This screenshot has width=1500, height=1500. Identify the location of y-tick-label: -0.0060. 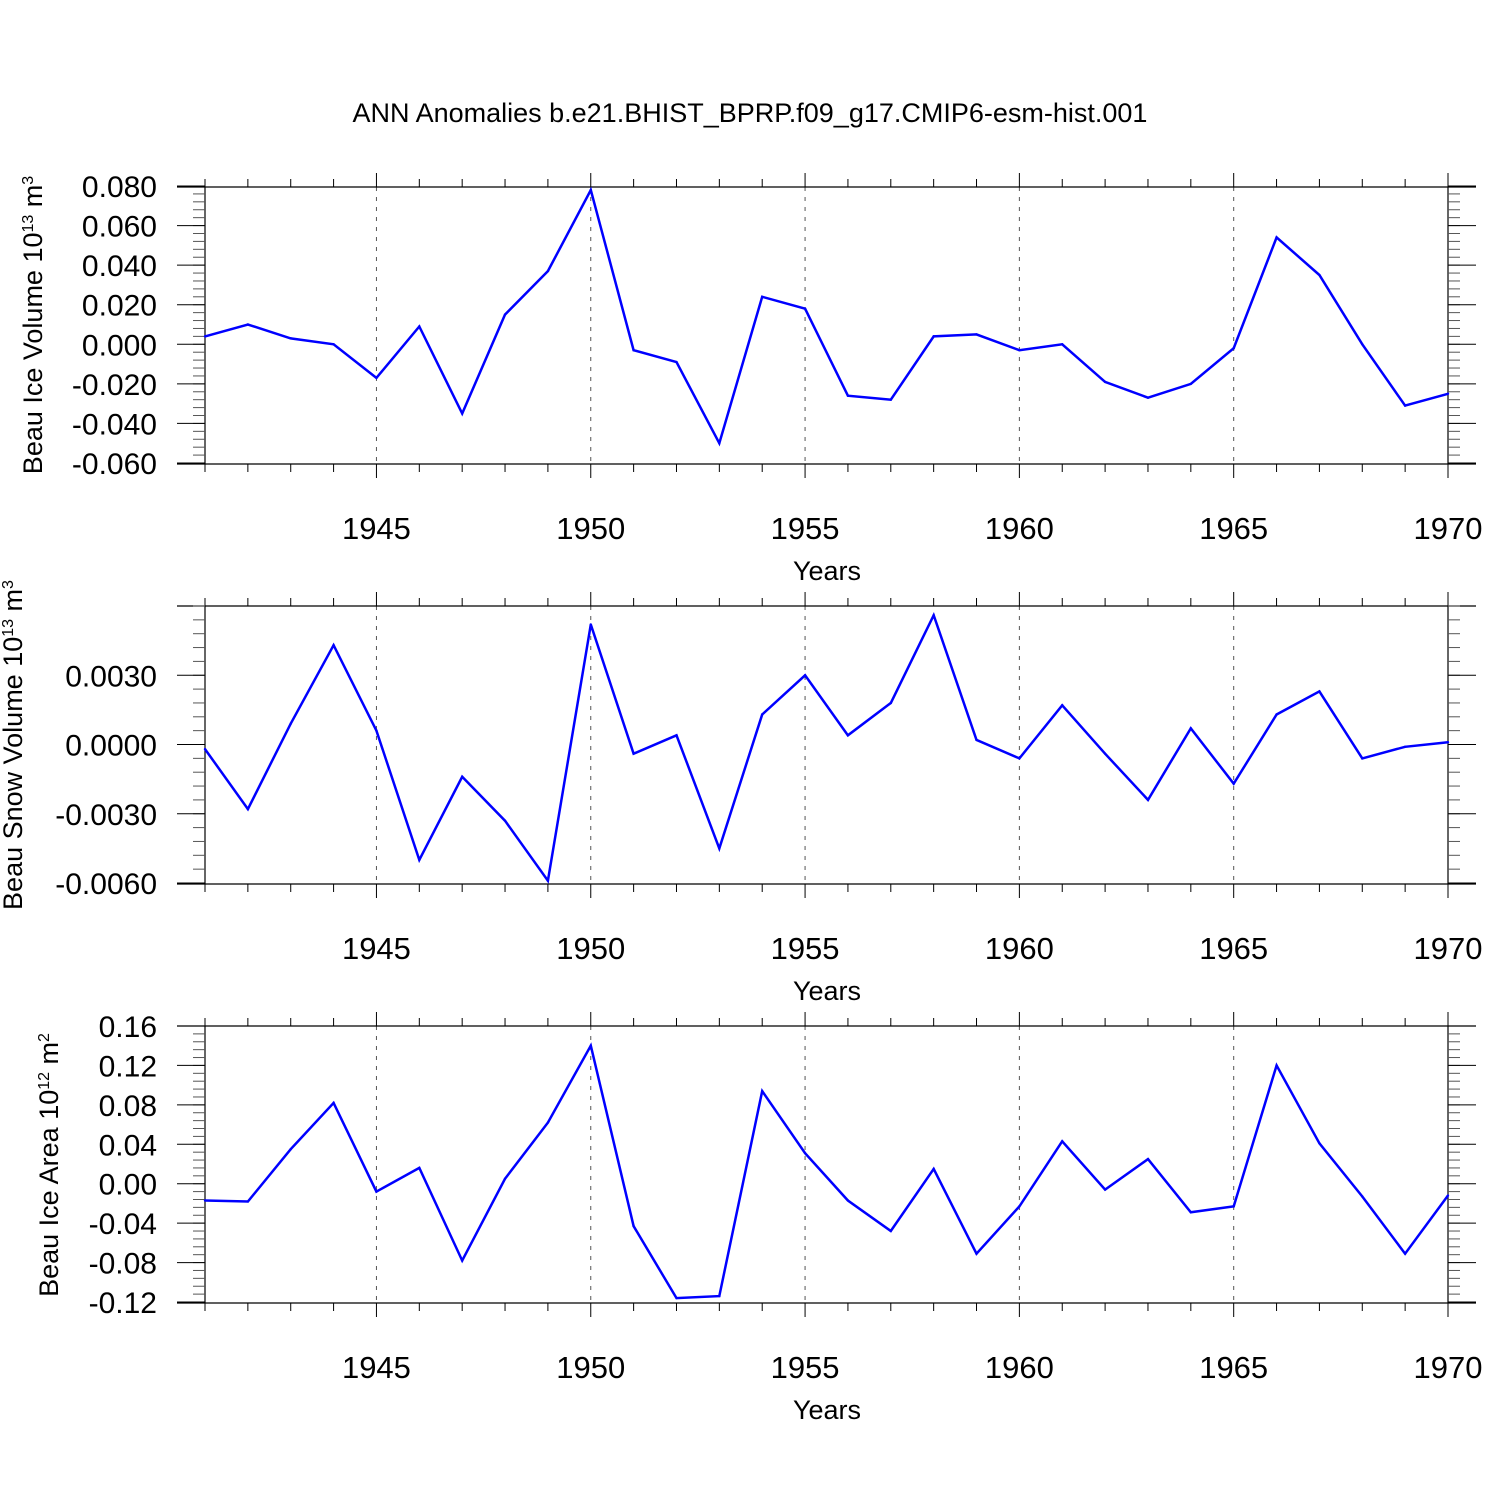
(106, 884).